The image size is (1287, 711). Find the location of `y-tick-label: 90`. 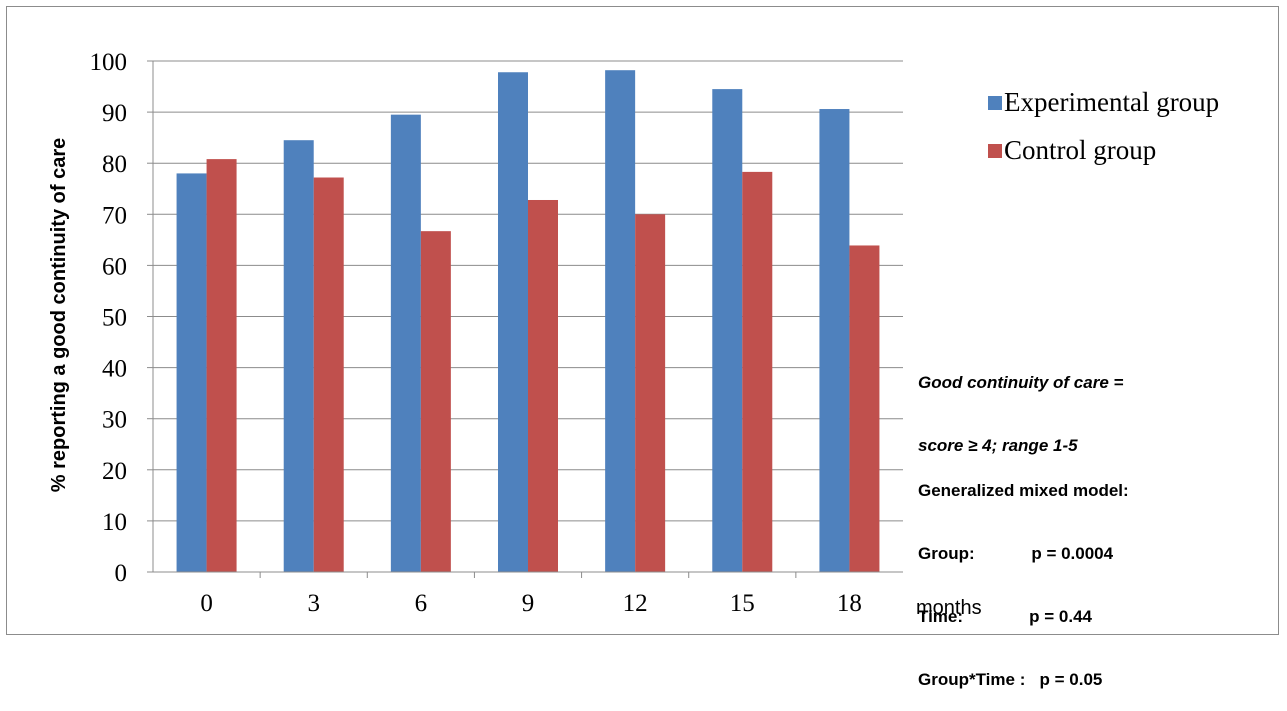

y-tick-label: 90 is located at coordinates (114, 113).